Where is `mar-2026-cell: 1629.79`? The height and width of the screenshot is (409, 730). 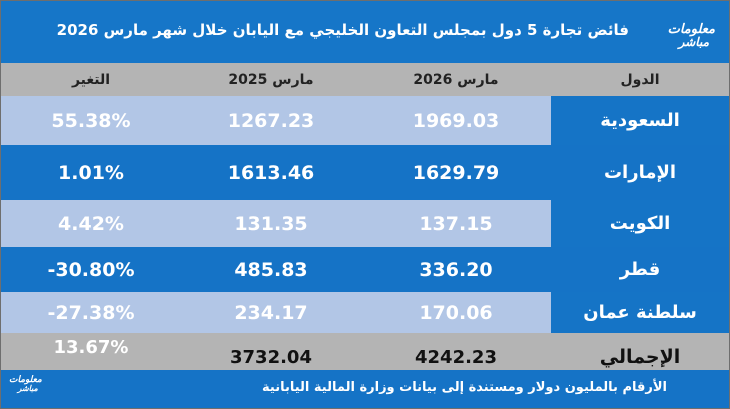 mar-2026-cell: 1629.79 is located at coordinates (456, 172).